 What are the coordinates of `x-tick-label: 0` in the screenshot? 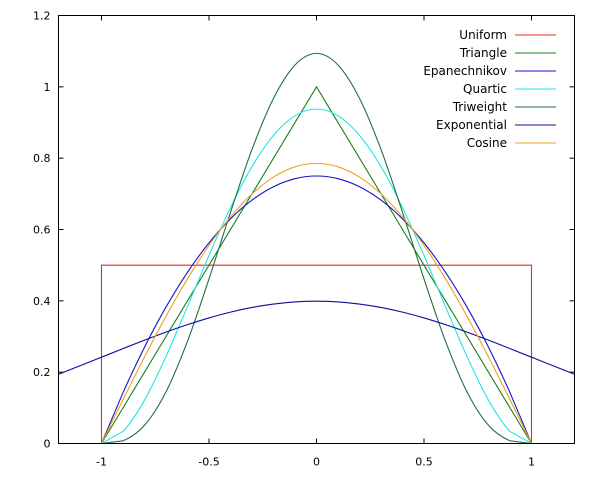 It's located at (316, 462).